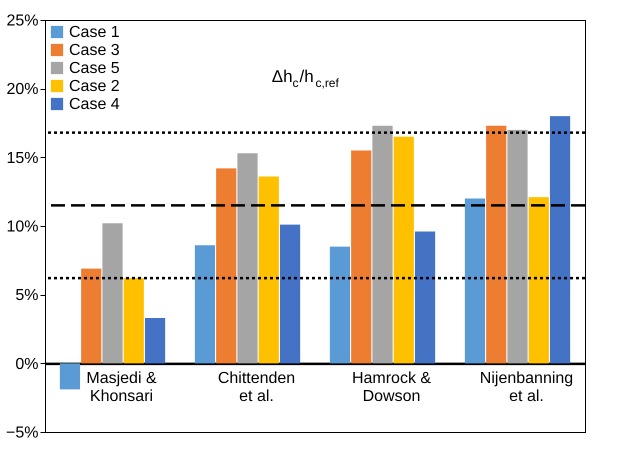 The width and height of the screenshot is (635, 452). I want to click on y-tick-label: 15%, so click(22, 158).